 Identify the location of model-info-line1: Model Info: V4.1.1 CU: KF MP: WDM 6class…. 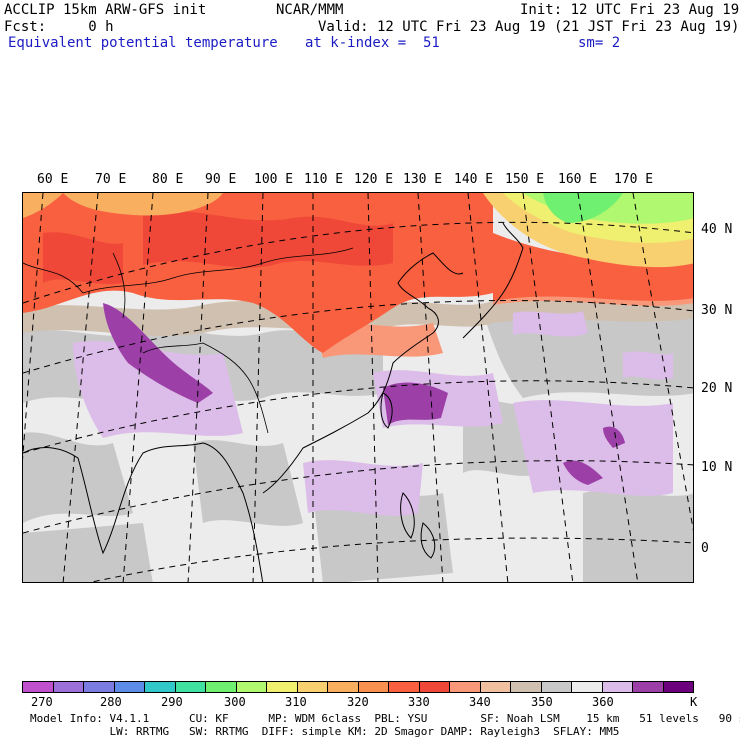
(385, 718).